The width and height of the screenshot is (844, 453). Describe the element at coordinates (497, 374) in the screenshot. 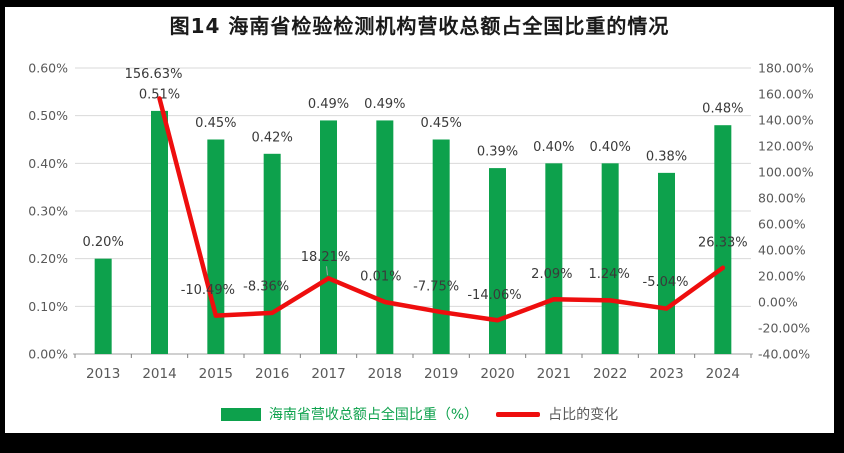

I see `x-axis-category-label: 2020` at that location.